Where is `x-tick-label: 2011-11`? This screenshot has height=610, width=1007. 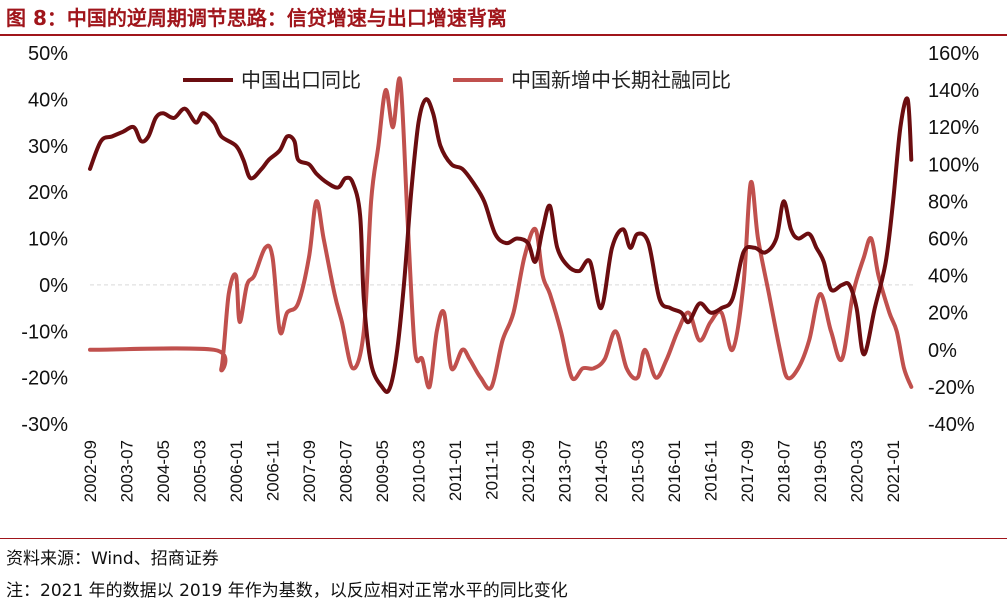 x-tick-label: 2011-11 is located at coordinates (492, 470).